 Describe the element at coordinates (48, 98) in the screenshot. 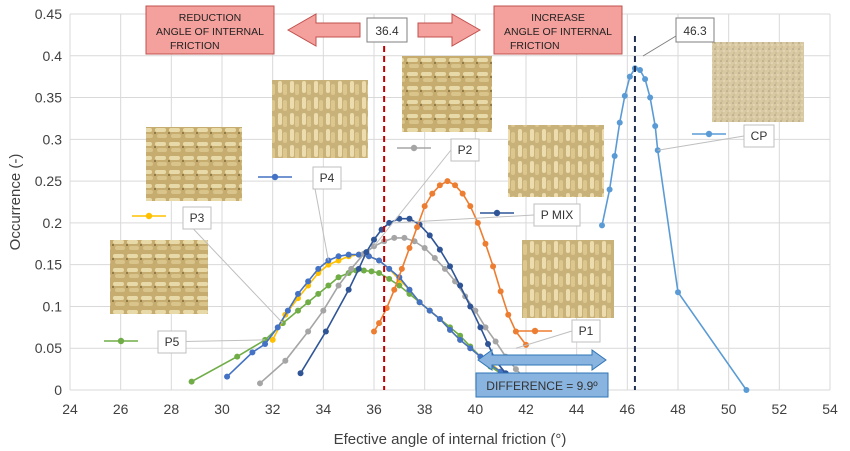

I see `y-tick-label: 0.35` at that location.